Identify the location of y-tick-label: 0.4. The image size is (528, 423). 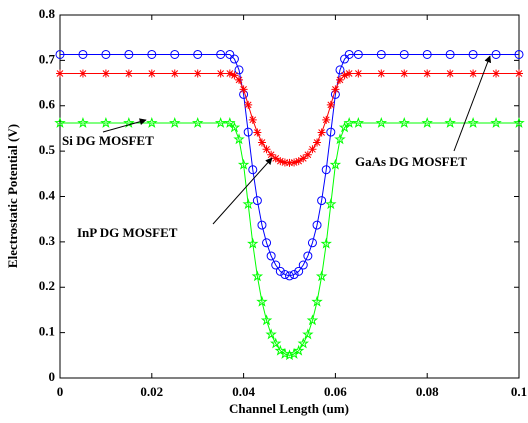
(47, 194).